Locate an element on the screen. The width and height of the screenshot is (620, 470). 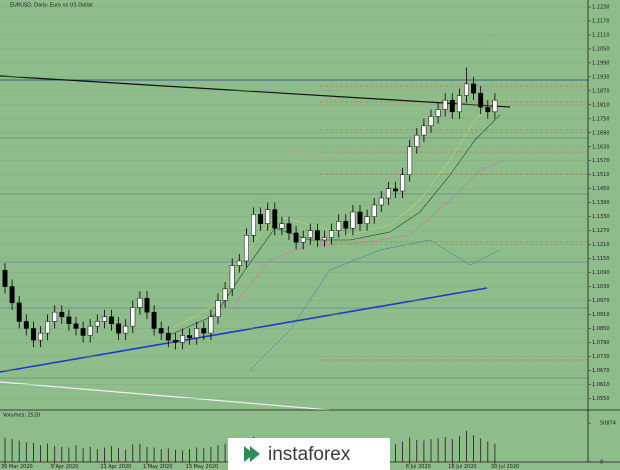
y-tick-label: 1.1930 is located at coordinates (601, 77).